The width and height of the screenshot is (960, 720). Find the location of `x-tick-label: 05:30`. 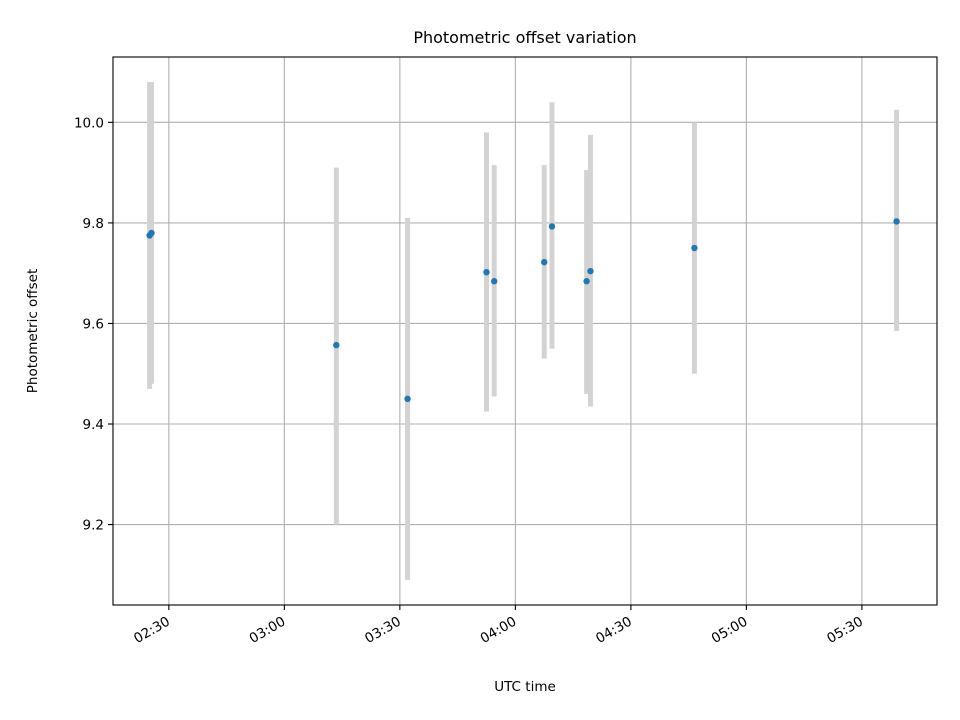

x-tick-label: 05:30 is located at coordinates (845, 630).